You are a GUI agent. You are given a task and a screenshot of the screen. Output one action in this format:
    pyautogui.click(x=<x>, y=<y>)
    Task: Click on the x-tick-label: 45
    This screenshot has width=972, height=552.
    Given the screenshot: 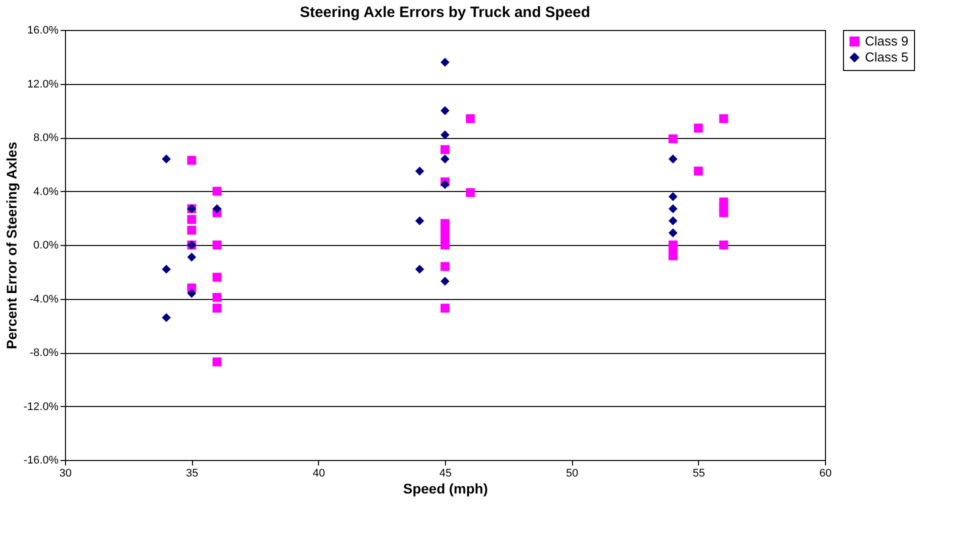 What is the action you would take?
    pyautogui.click(x=445, y=474)
    